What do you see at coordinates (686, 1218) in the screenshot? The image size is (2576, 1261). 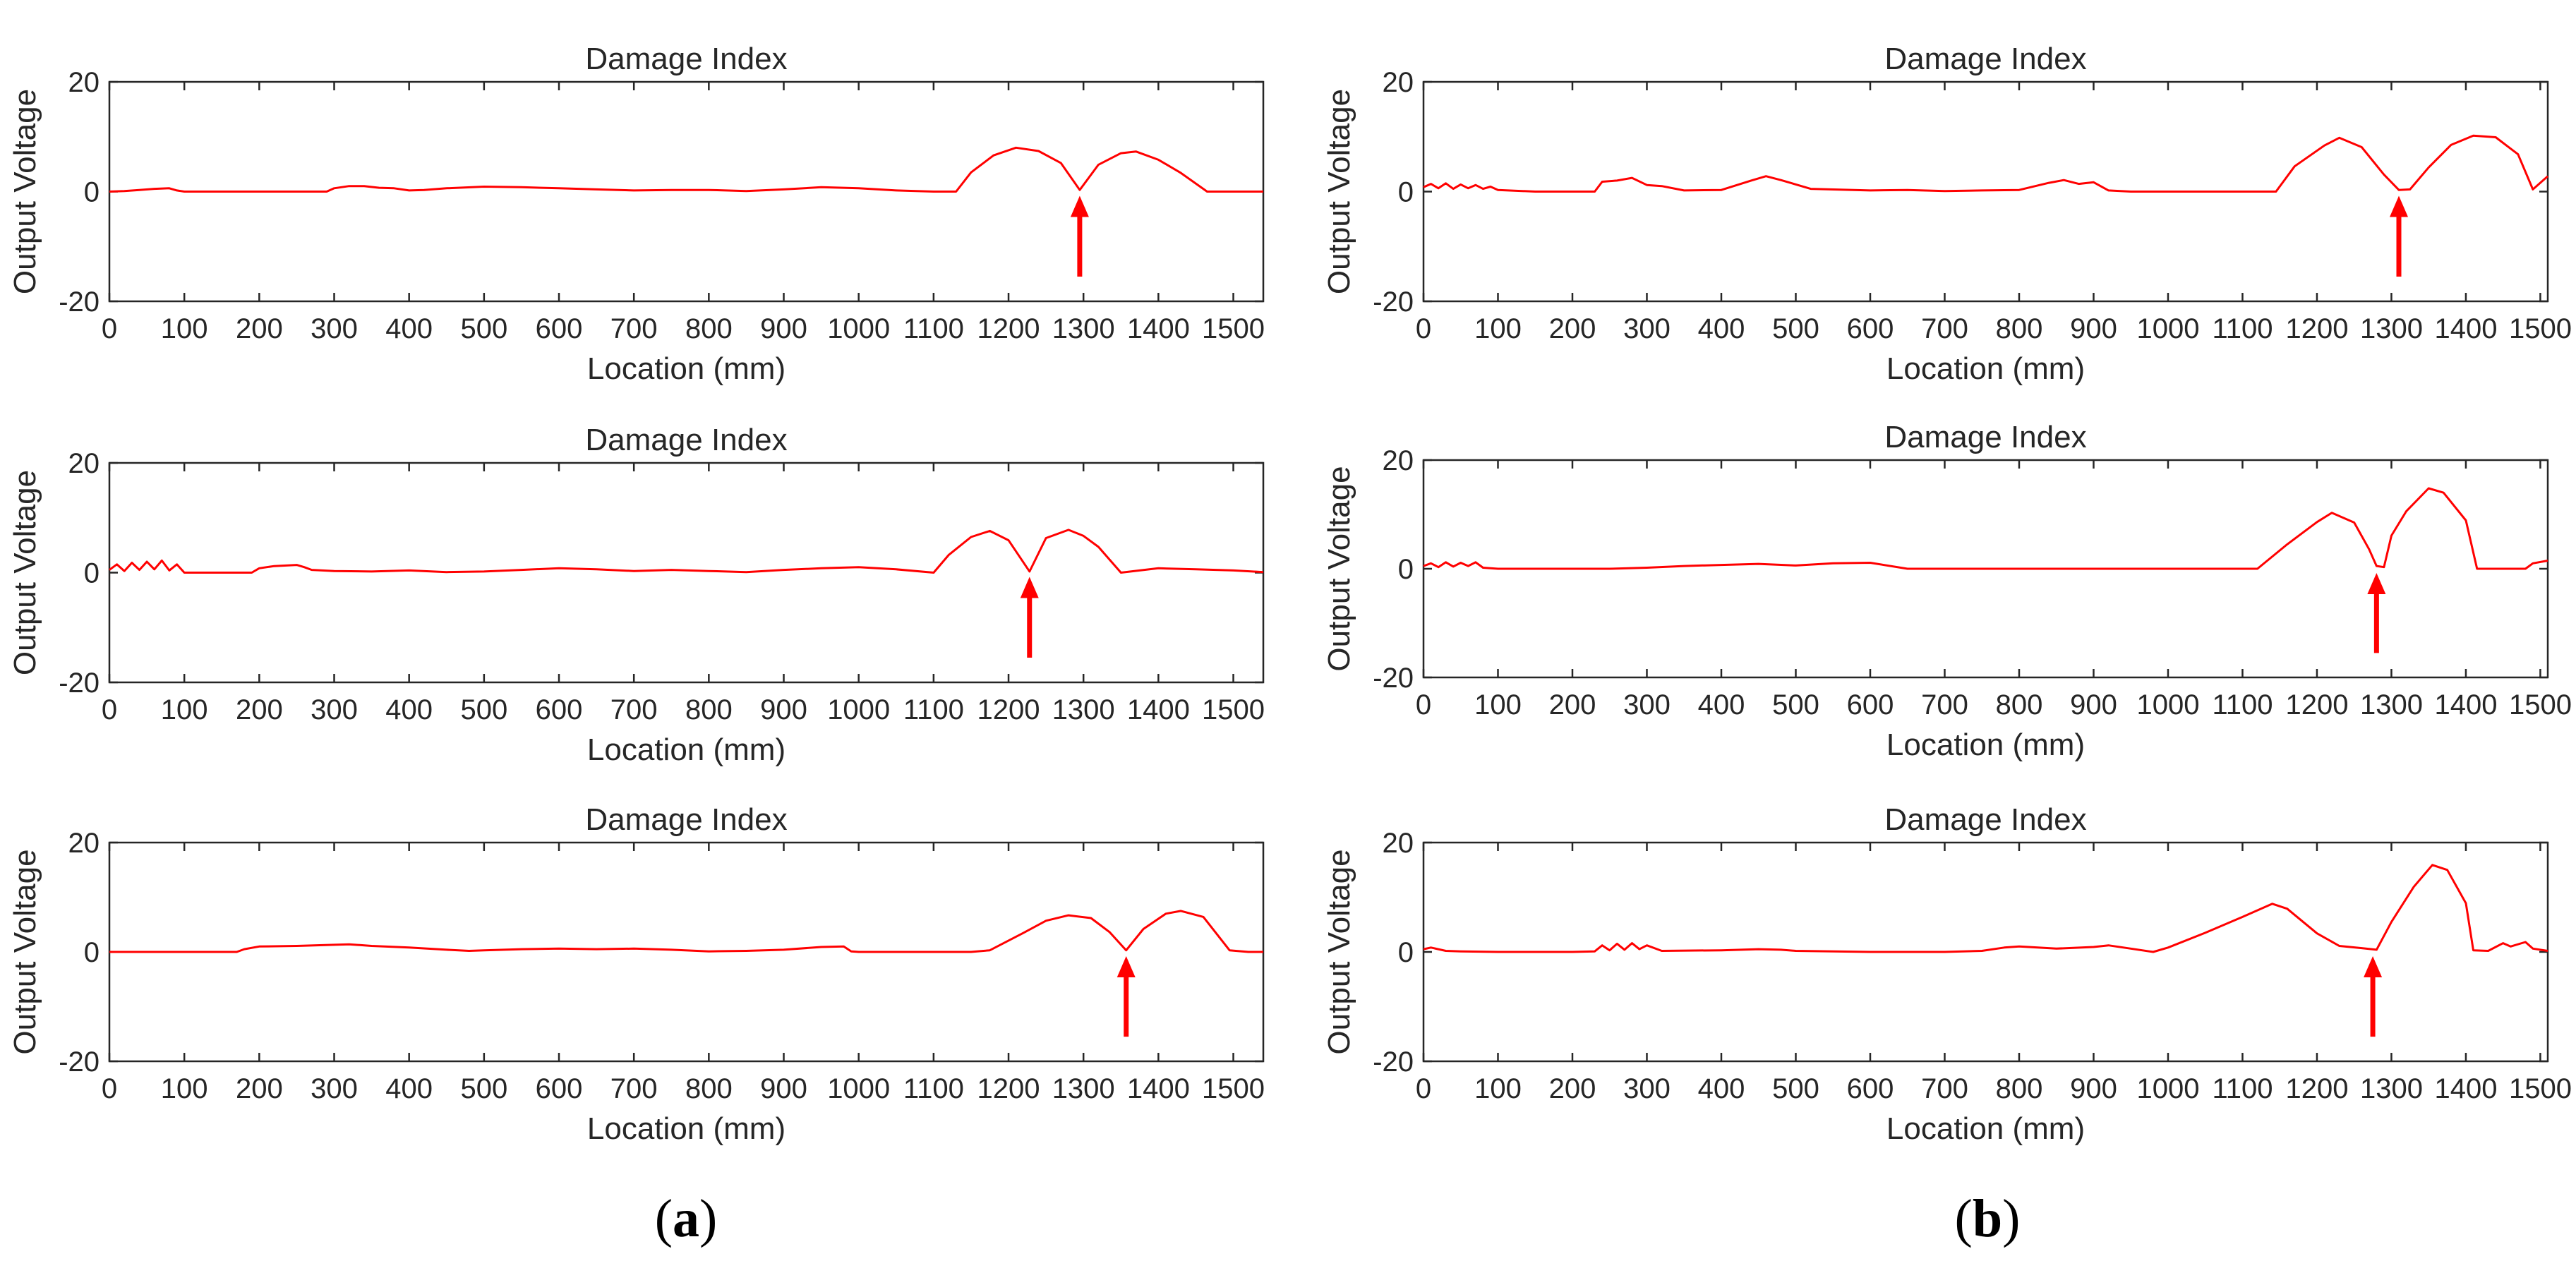 I see `panel-label-a: (a)` at bounding box center [686, 1218].